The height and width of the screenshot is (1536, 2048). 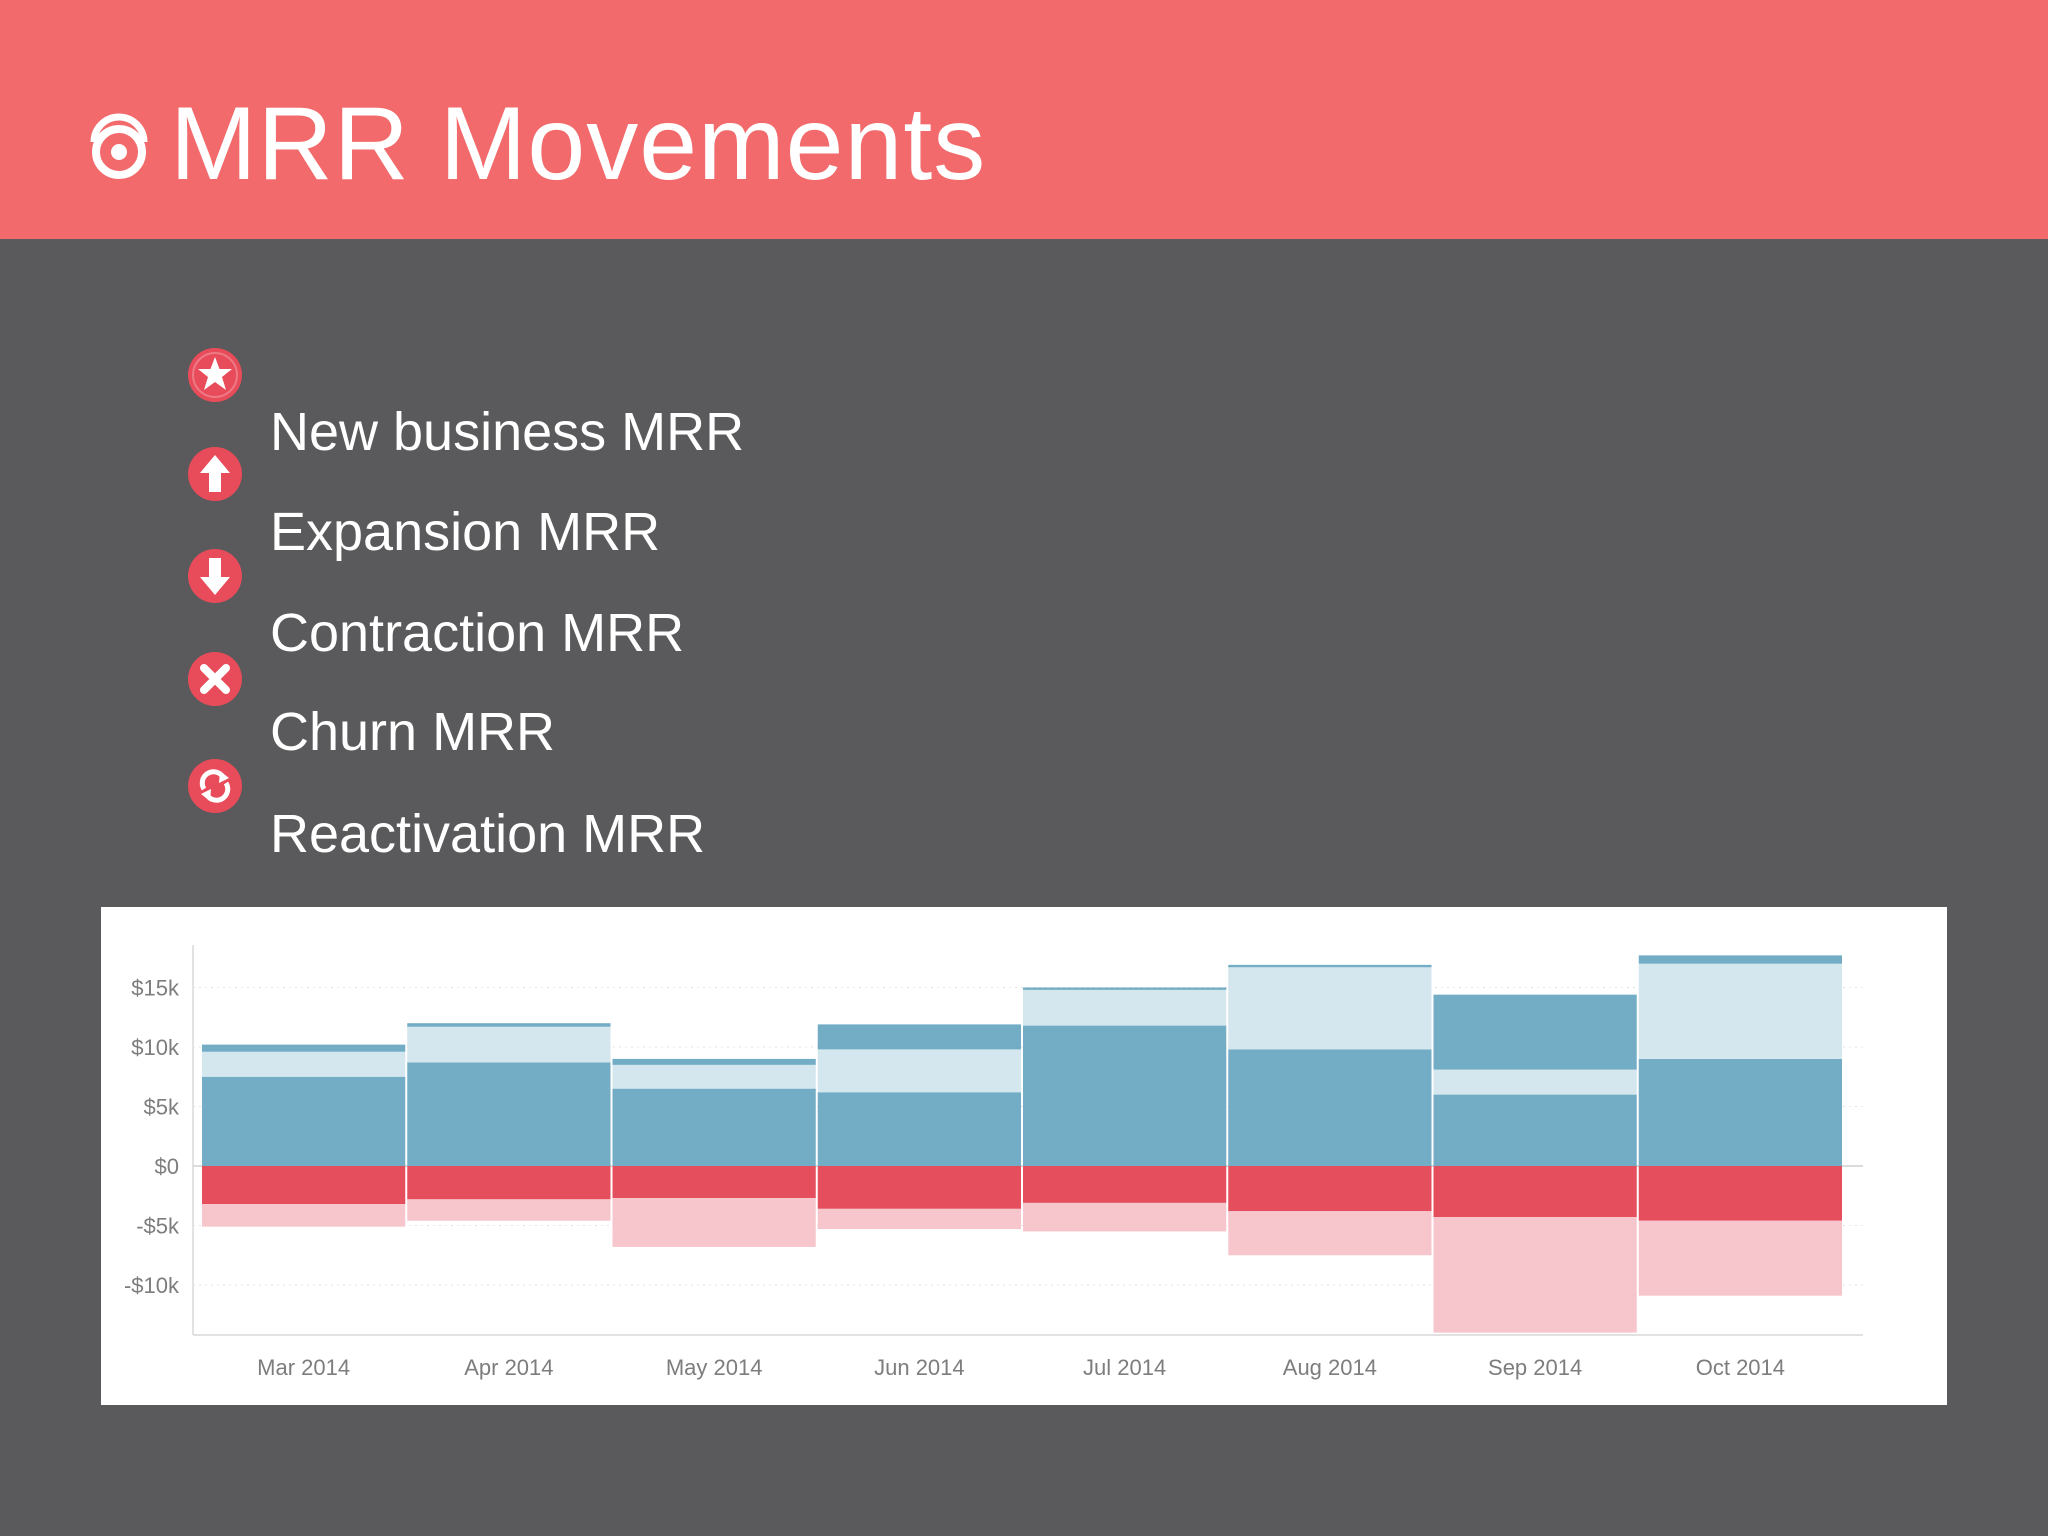 What do you see at coordinates (714, 1367) in the screenshot?
I see `x-tick-label: May 2014` at bounding box center [714, 1367].